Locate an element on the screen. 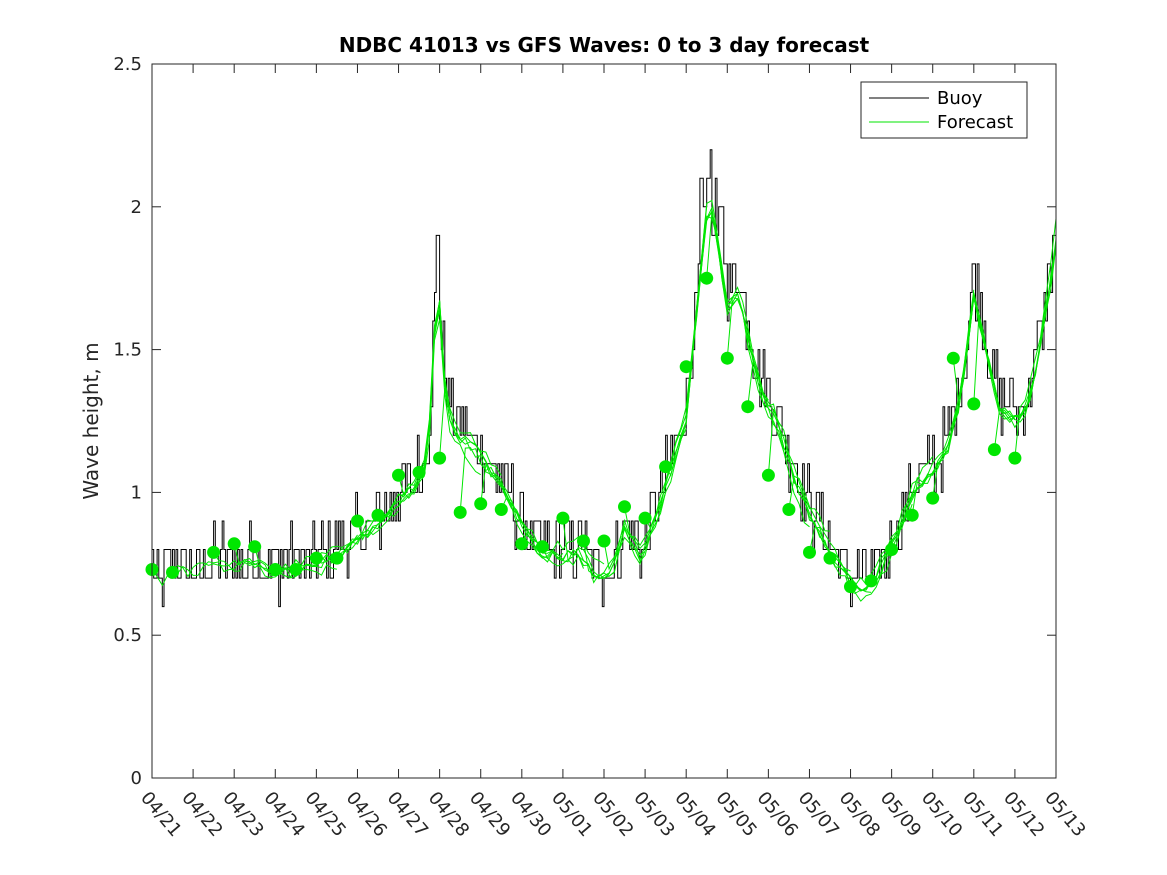  legend-label: Buoy is located at coordinates (960, 98).